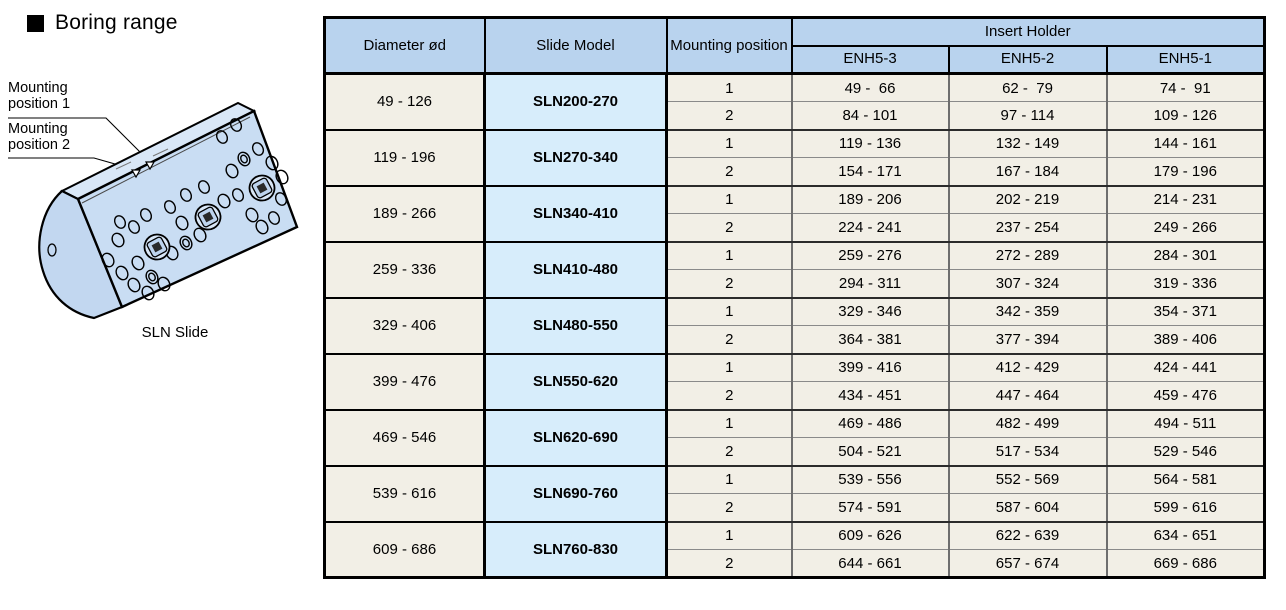 Image resolution: width=1286 pixels, height=610 pixels. Describe the element at coordinates (405, 326) in the screenshot. I see `diameter-cell: 329 - 406` at that location.